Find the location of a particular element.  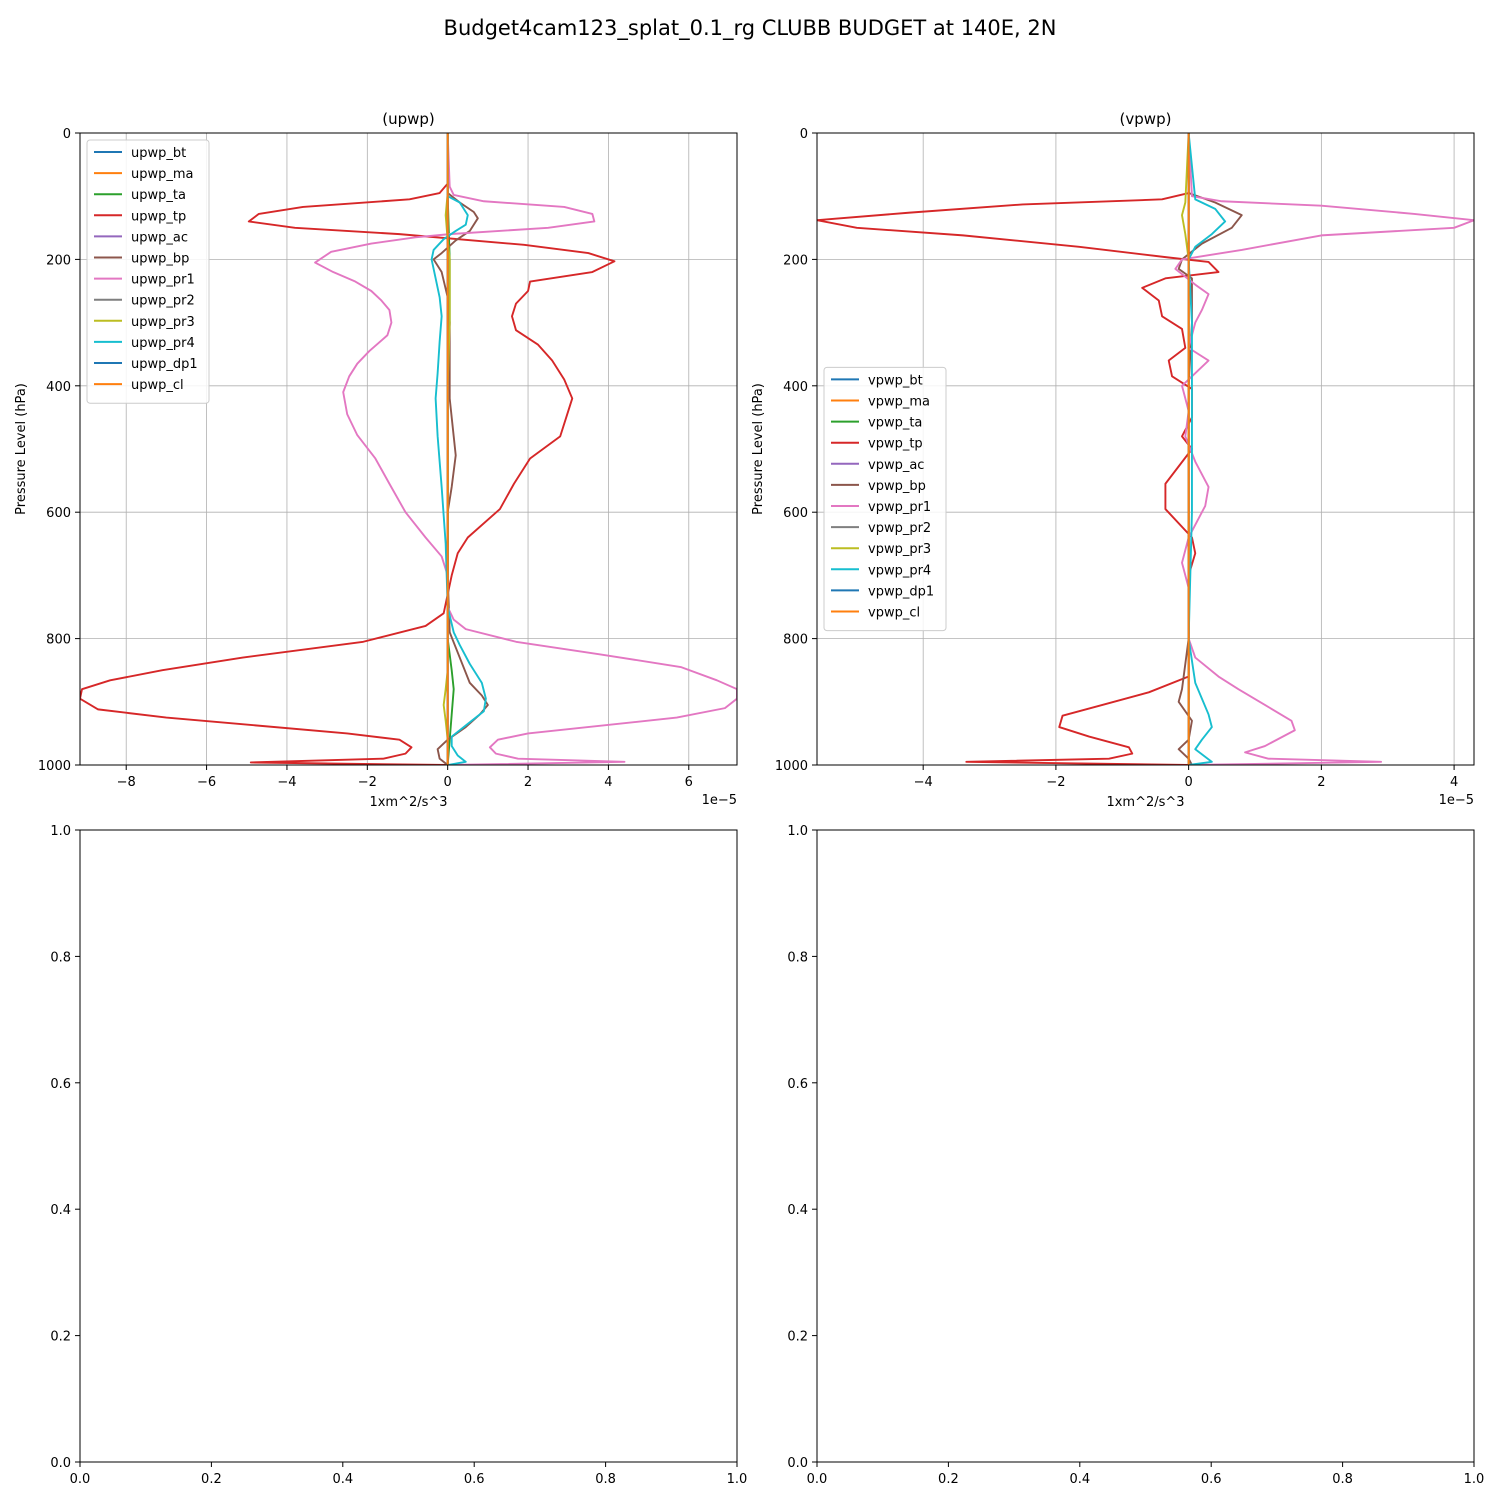

x-tick-label: 6 is located at coordinates (689, 782).